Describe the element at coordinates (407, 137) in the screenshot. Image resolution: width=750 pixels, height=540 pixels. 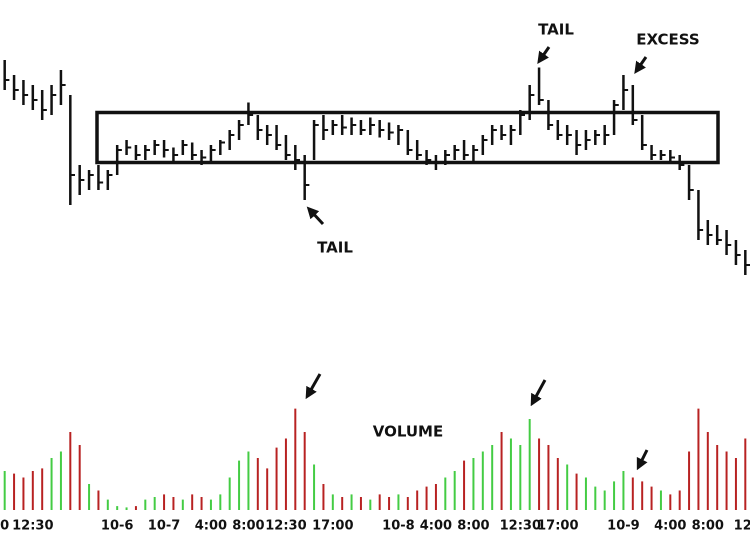
I see `value-area` at that location.